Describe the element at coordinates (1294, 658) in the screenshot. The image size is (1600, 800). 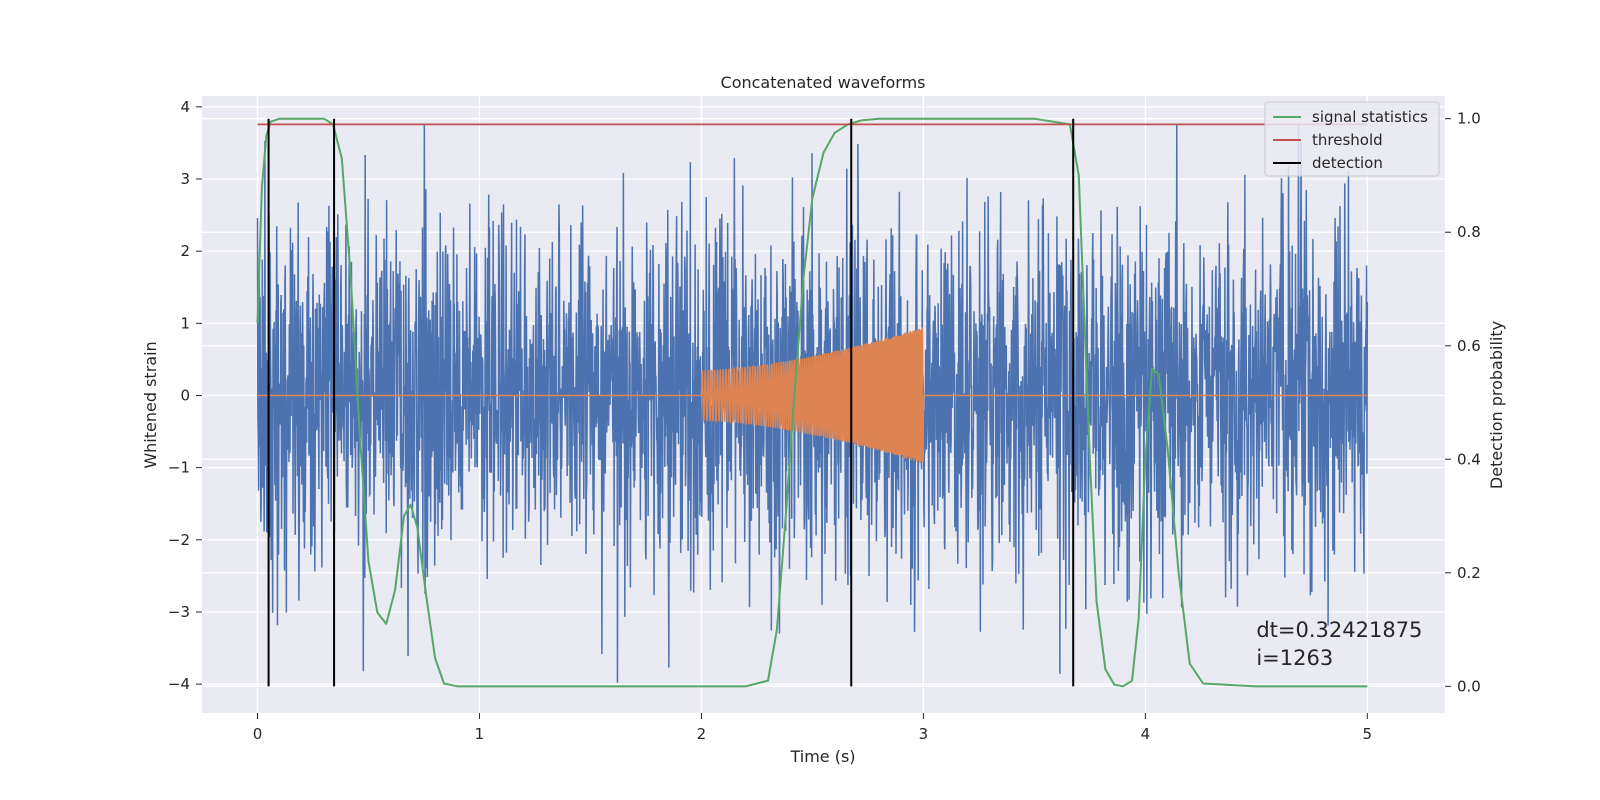
I see `annotation-text: i=1263` at that location.